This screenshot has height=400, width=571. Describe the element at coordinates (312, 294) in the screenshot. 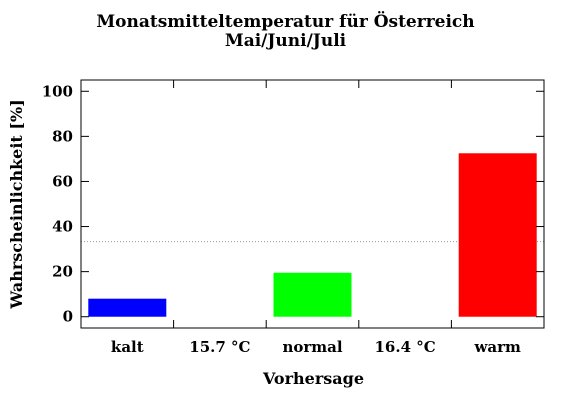

I see `bar-normal` at that location.